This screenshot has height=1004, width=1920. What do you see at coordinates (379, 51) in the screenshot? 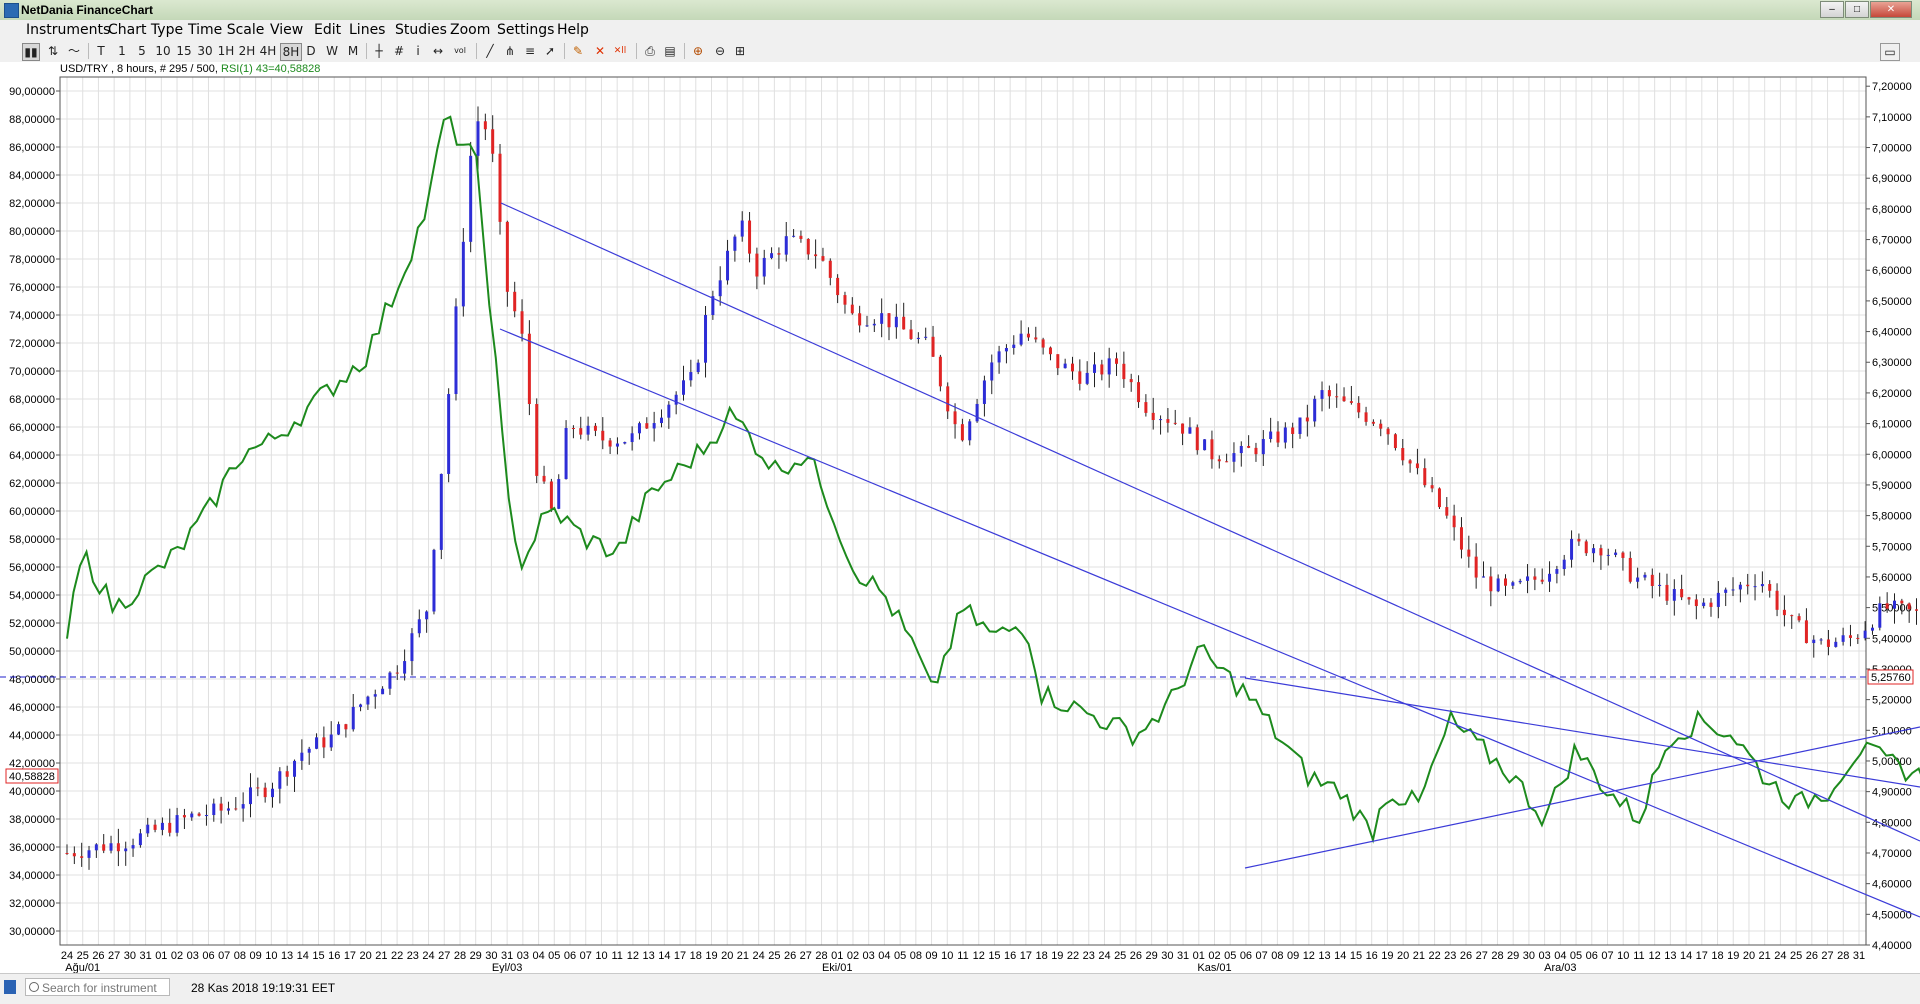
I see `crosshair-icon: ┼` at bounding box center [379, 51].